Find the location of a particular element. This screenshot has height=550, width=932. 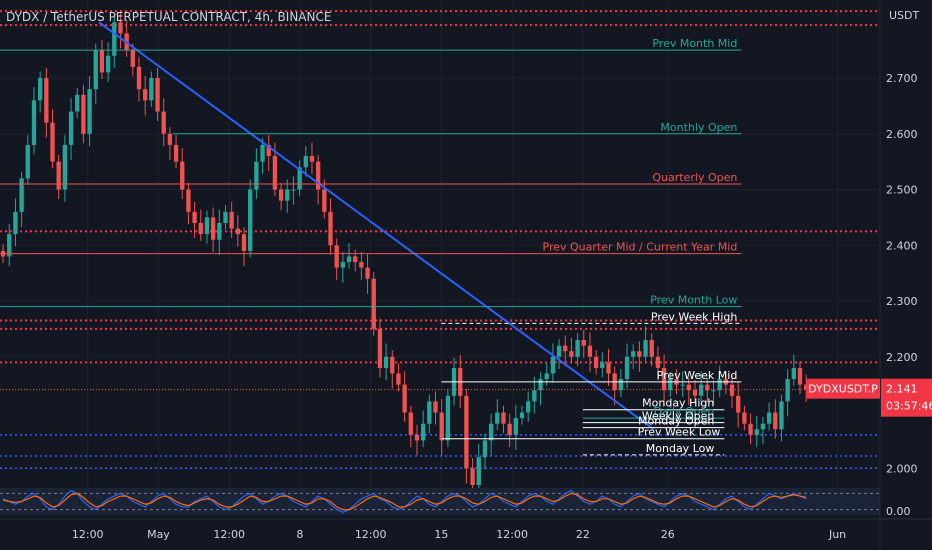

y-tick-label: 2.600 is located at coordinates (902, 134).